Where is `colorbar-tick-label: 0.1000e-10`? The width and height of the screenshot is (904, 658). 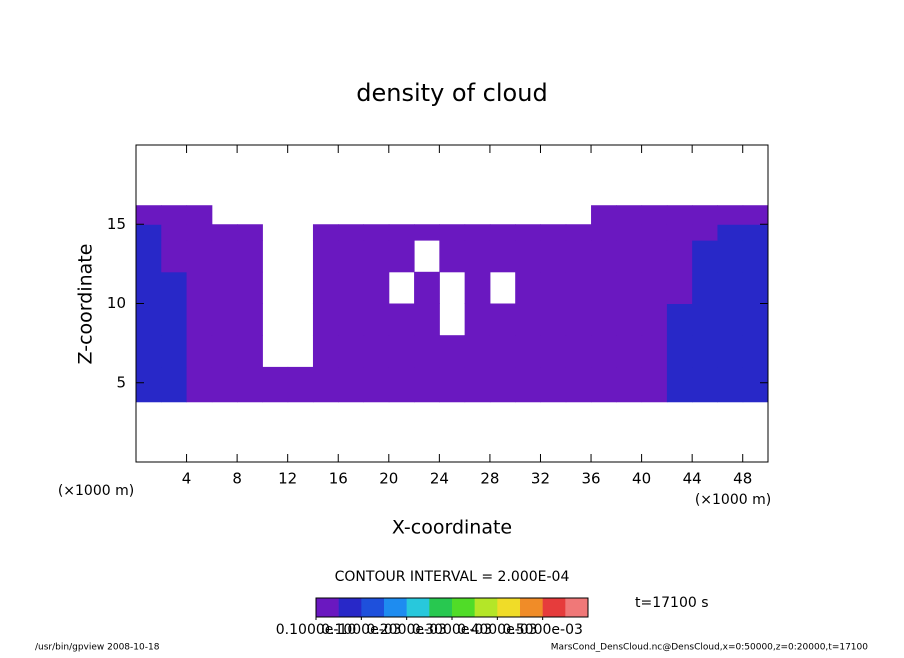
colorbar-tick-label: 0.1000e-10 is located at coordinates (316, 630).